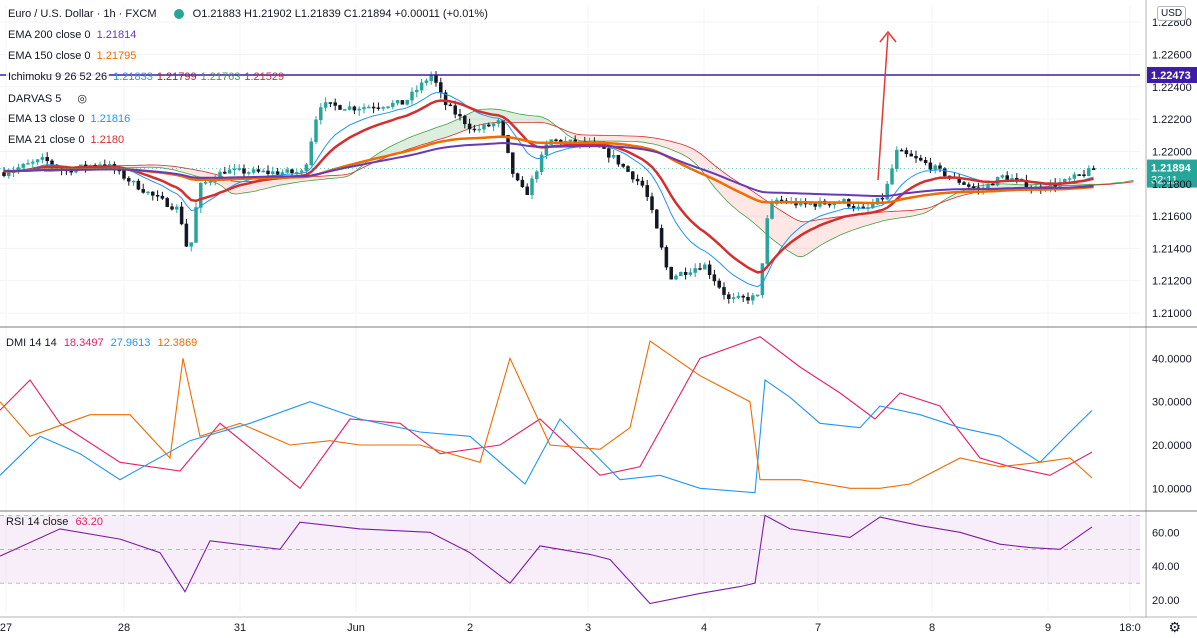 This screenshot has height=638, width=1197. I want to click on time-tick-label: 3, so click(588, 628).